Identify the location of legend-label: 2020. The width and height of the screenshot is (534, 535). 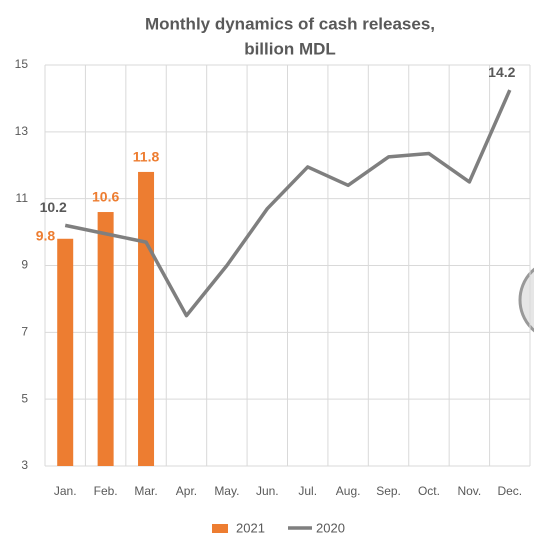
(330, 527).